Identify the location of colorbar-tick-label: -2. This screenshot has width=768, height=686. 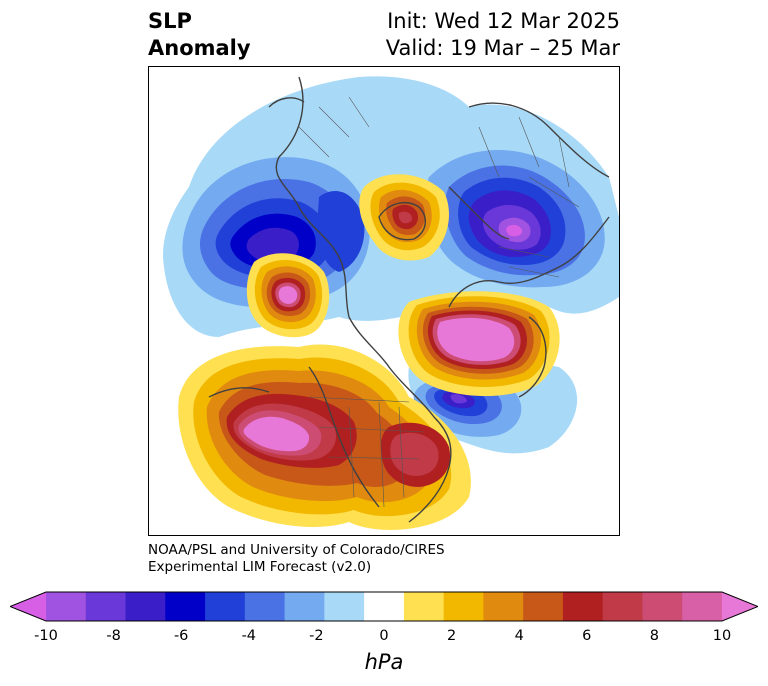
(316, 636).